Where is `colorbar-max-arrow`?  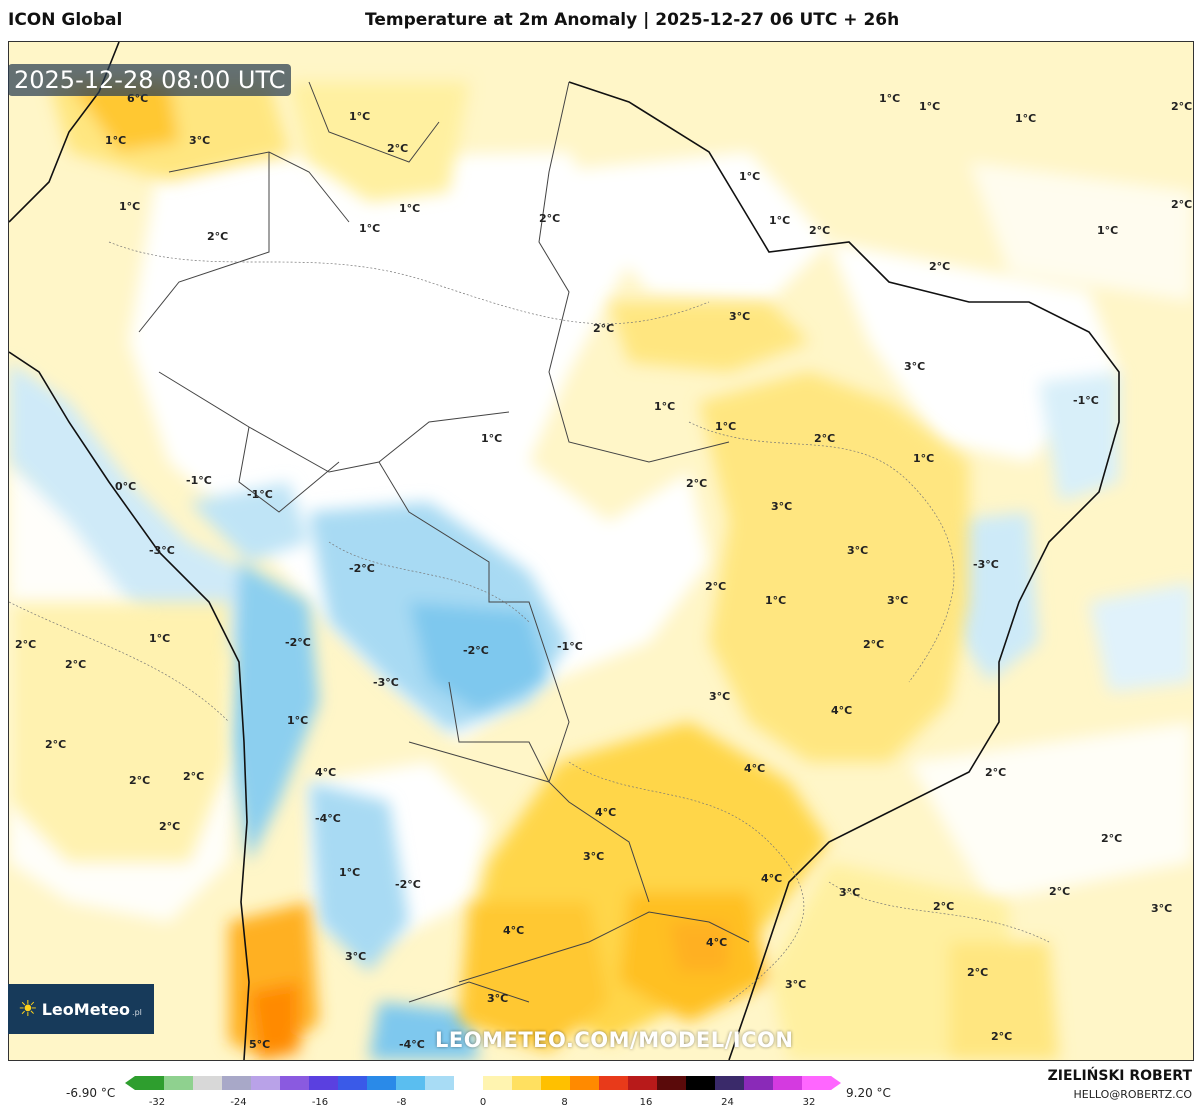
colorbar-max-arrow is located at coordinates (836, 1083).